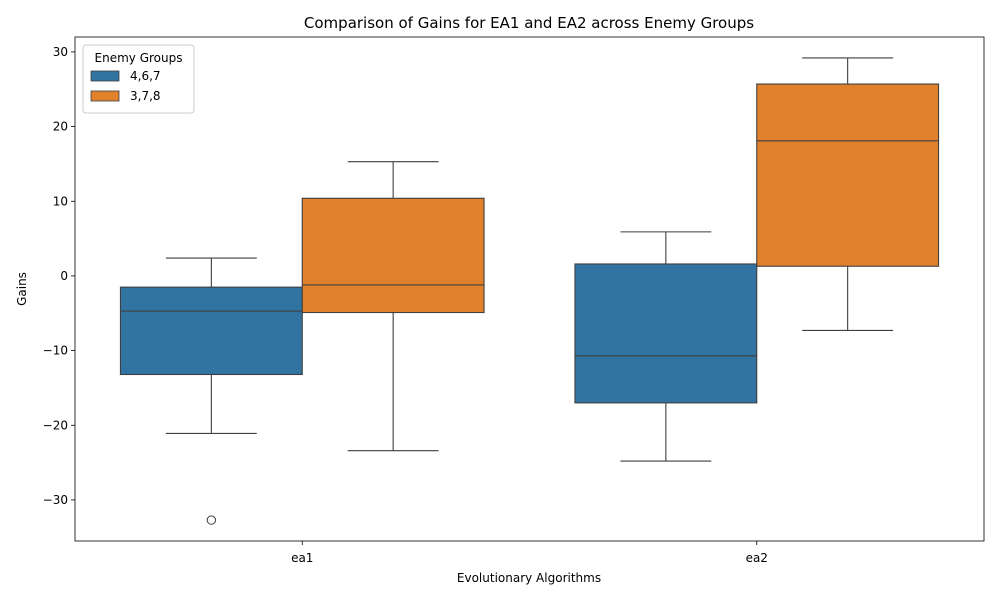 This screenshot has height=600, width=1000. I want to click on y-tick-label: −30, so click(55, 500).